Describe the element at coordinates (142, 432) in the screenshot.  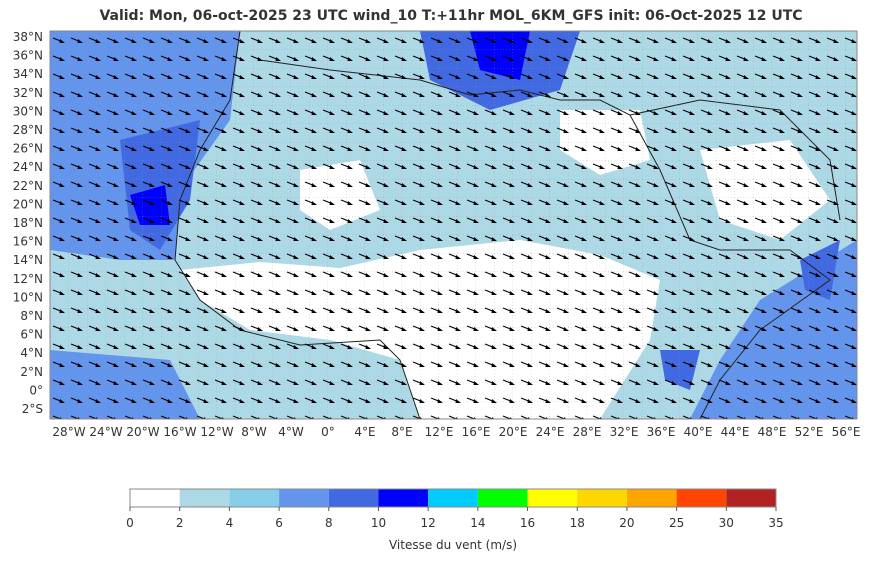
I see `lon-label: 20°W` at that location.